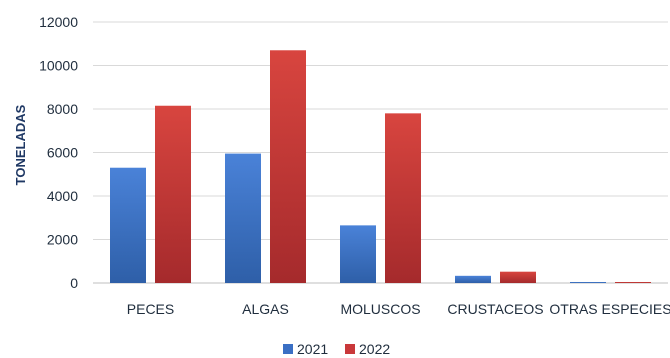  Describe the element at coordinates (380, 309) in the screenshot. I see `x-tick-label: MOLUSCOS` at that location.